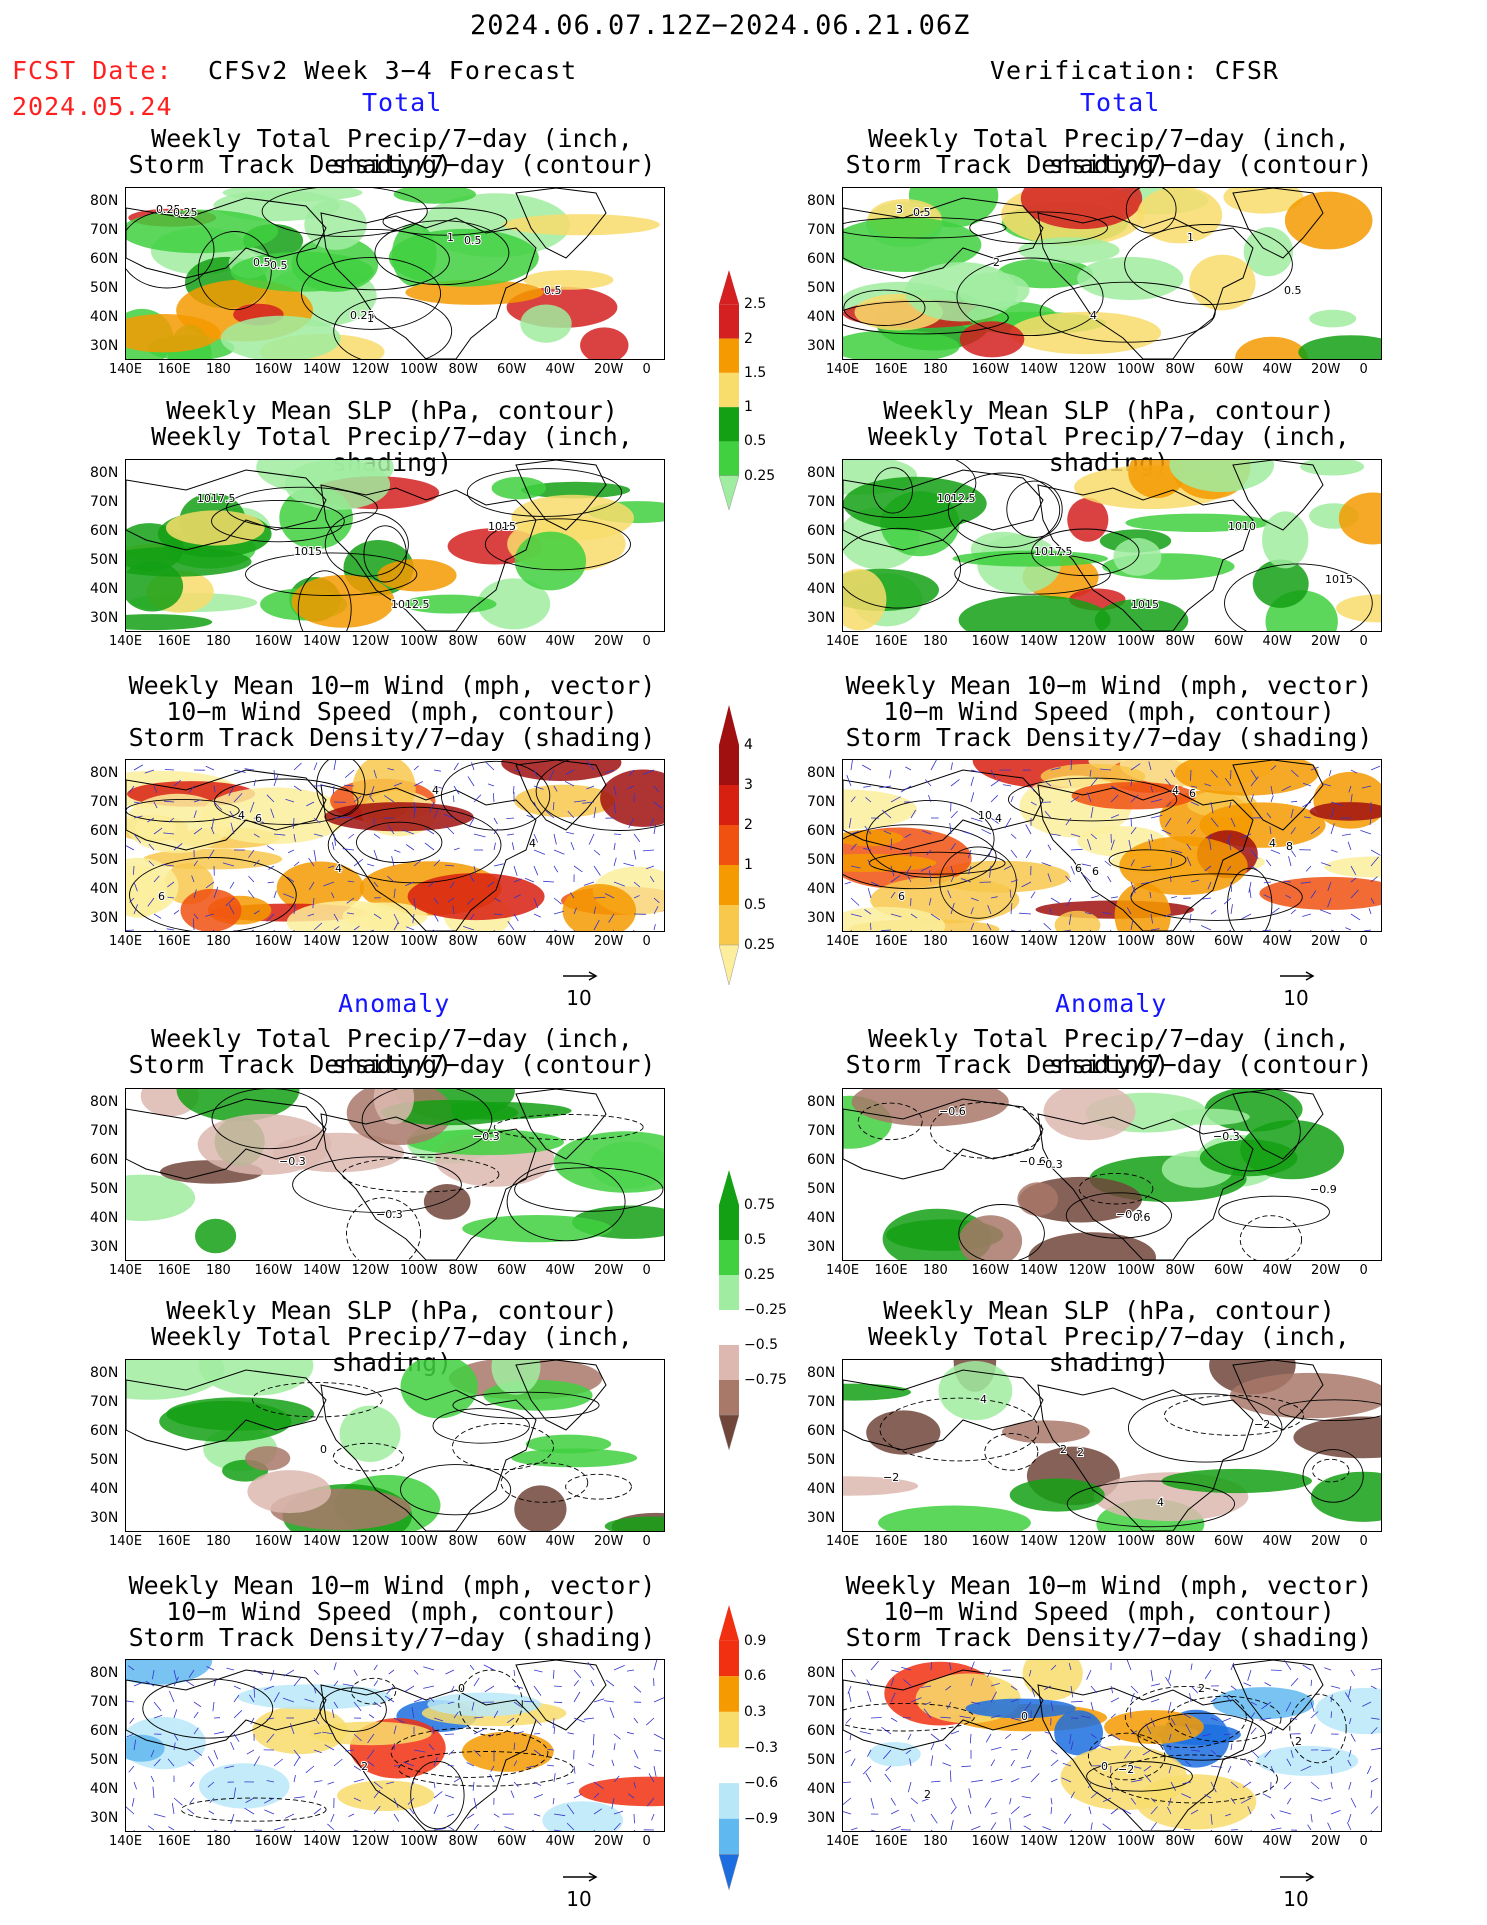 This screenshot has height=1925, width=1487. What do you see at coordinates (1242, 526) in the screenshot?
I see `contour-label: 1010` at bounding box center [1242, 526].